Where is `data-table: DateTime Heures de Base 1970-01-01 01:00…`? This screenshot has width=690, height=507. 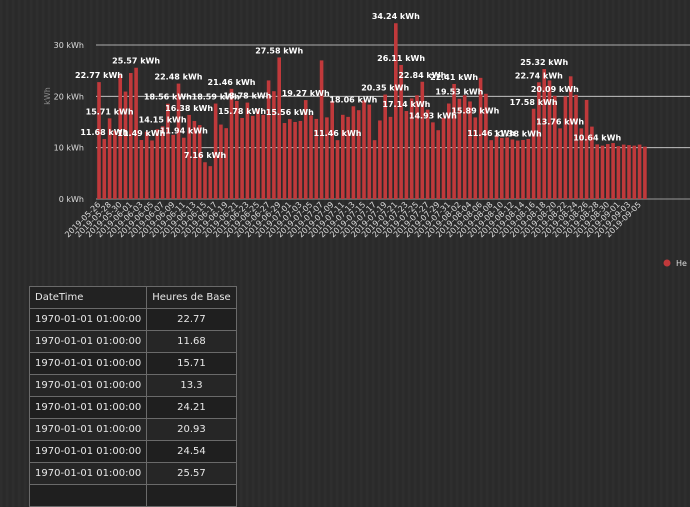 data-table: DateTime Heures de Base 1970-01-01 01:00… is located at coordinates (132, 396).